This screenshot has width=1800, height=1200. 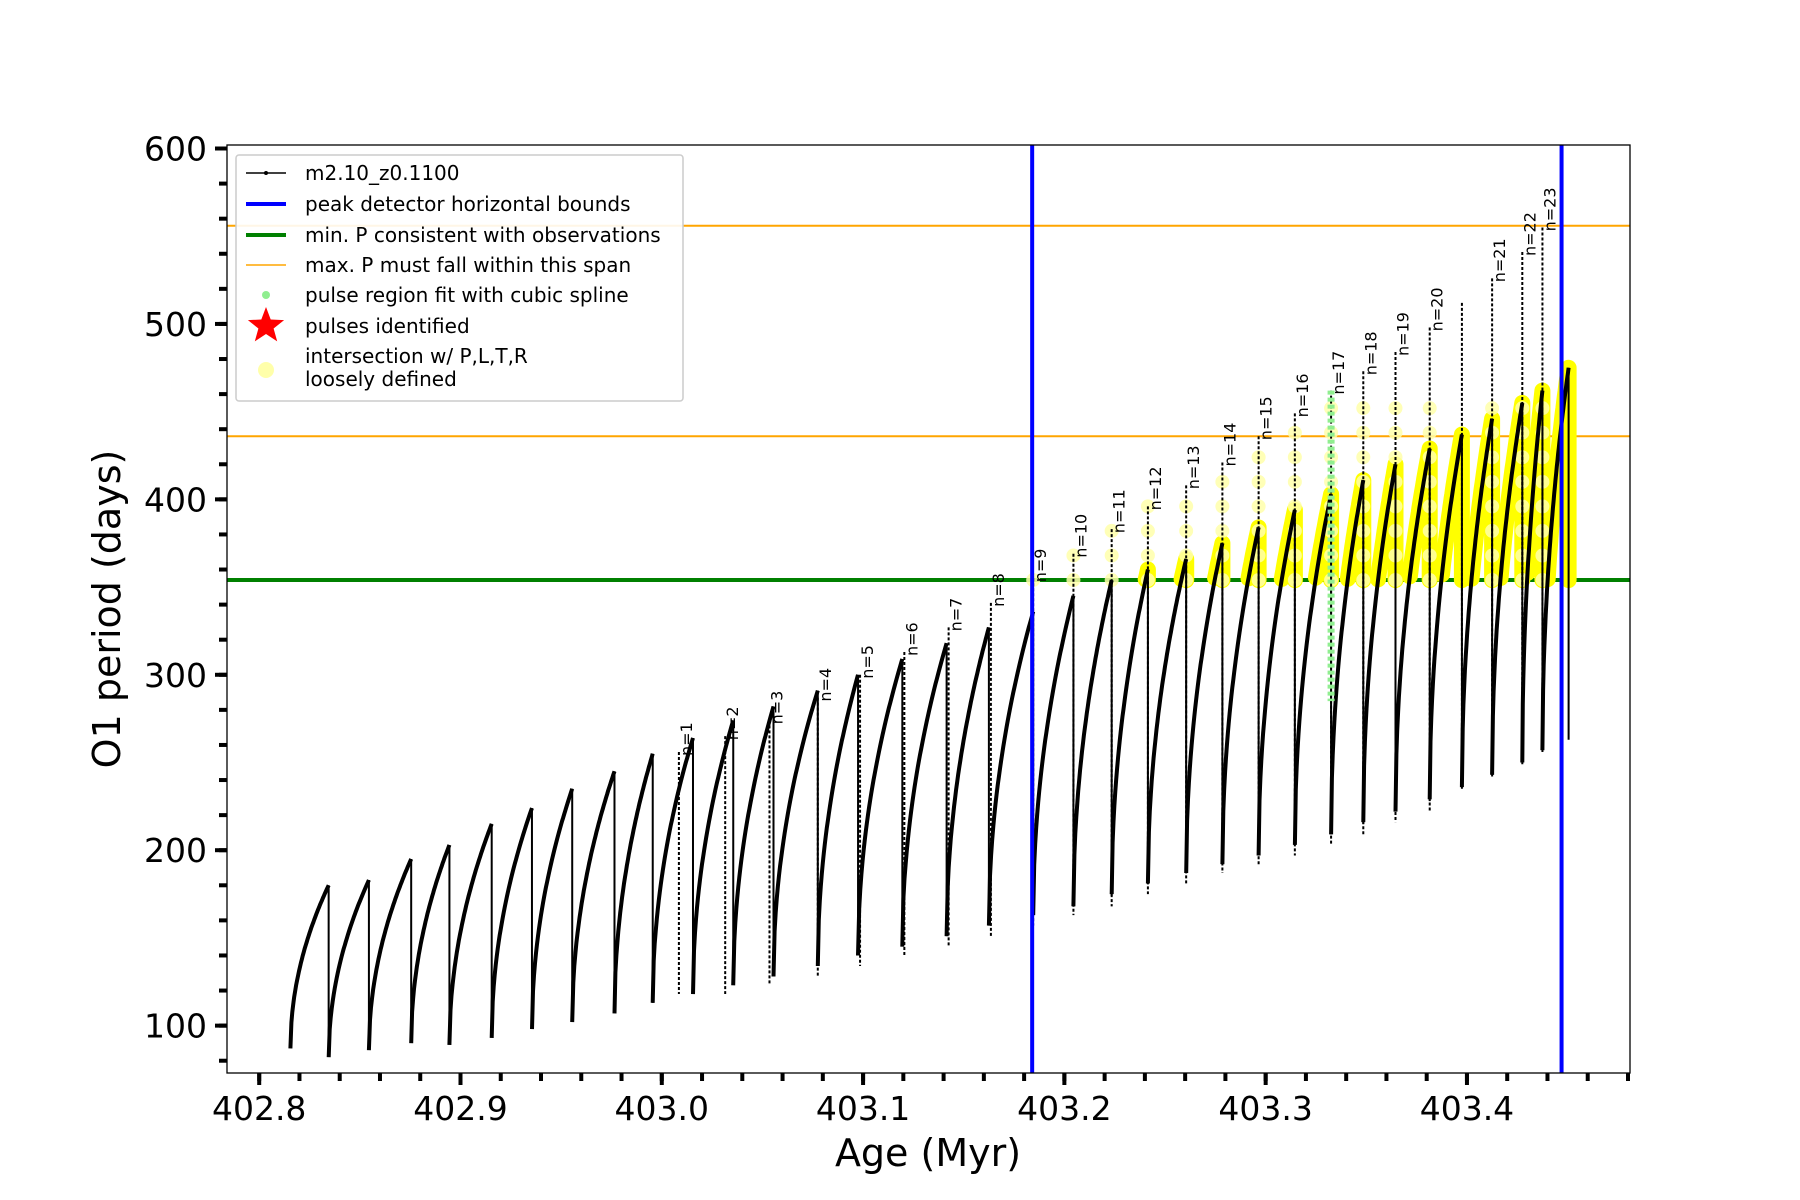 I want to click on legend-label-3: max. P must fall within this span, so click(x=468, y=265).